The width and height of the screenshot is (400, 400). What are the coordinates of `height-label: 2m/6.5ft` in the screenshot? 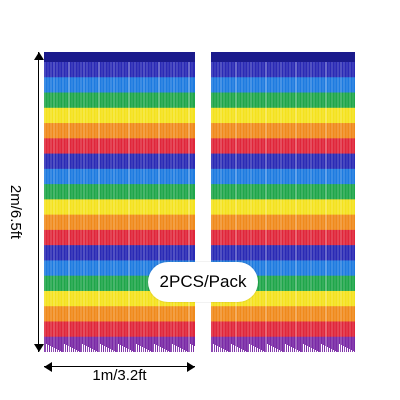 It's located at (15, 212).